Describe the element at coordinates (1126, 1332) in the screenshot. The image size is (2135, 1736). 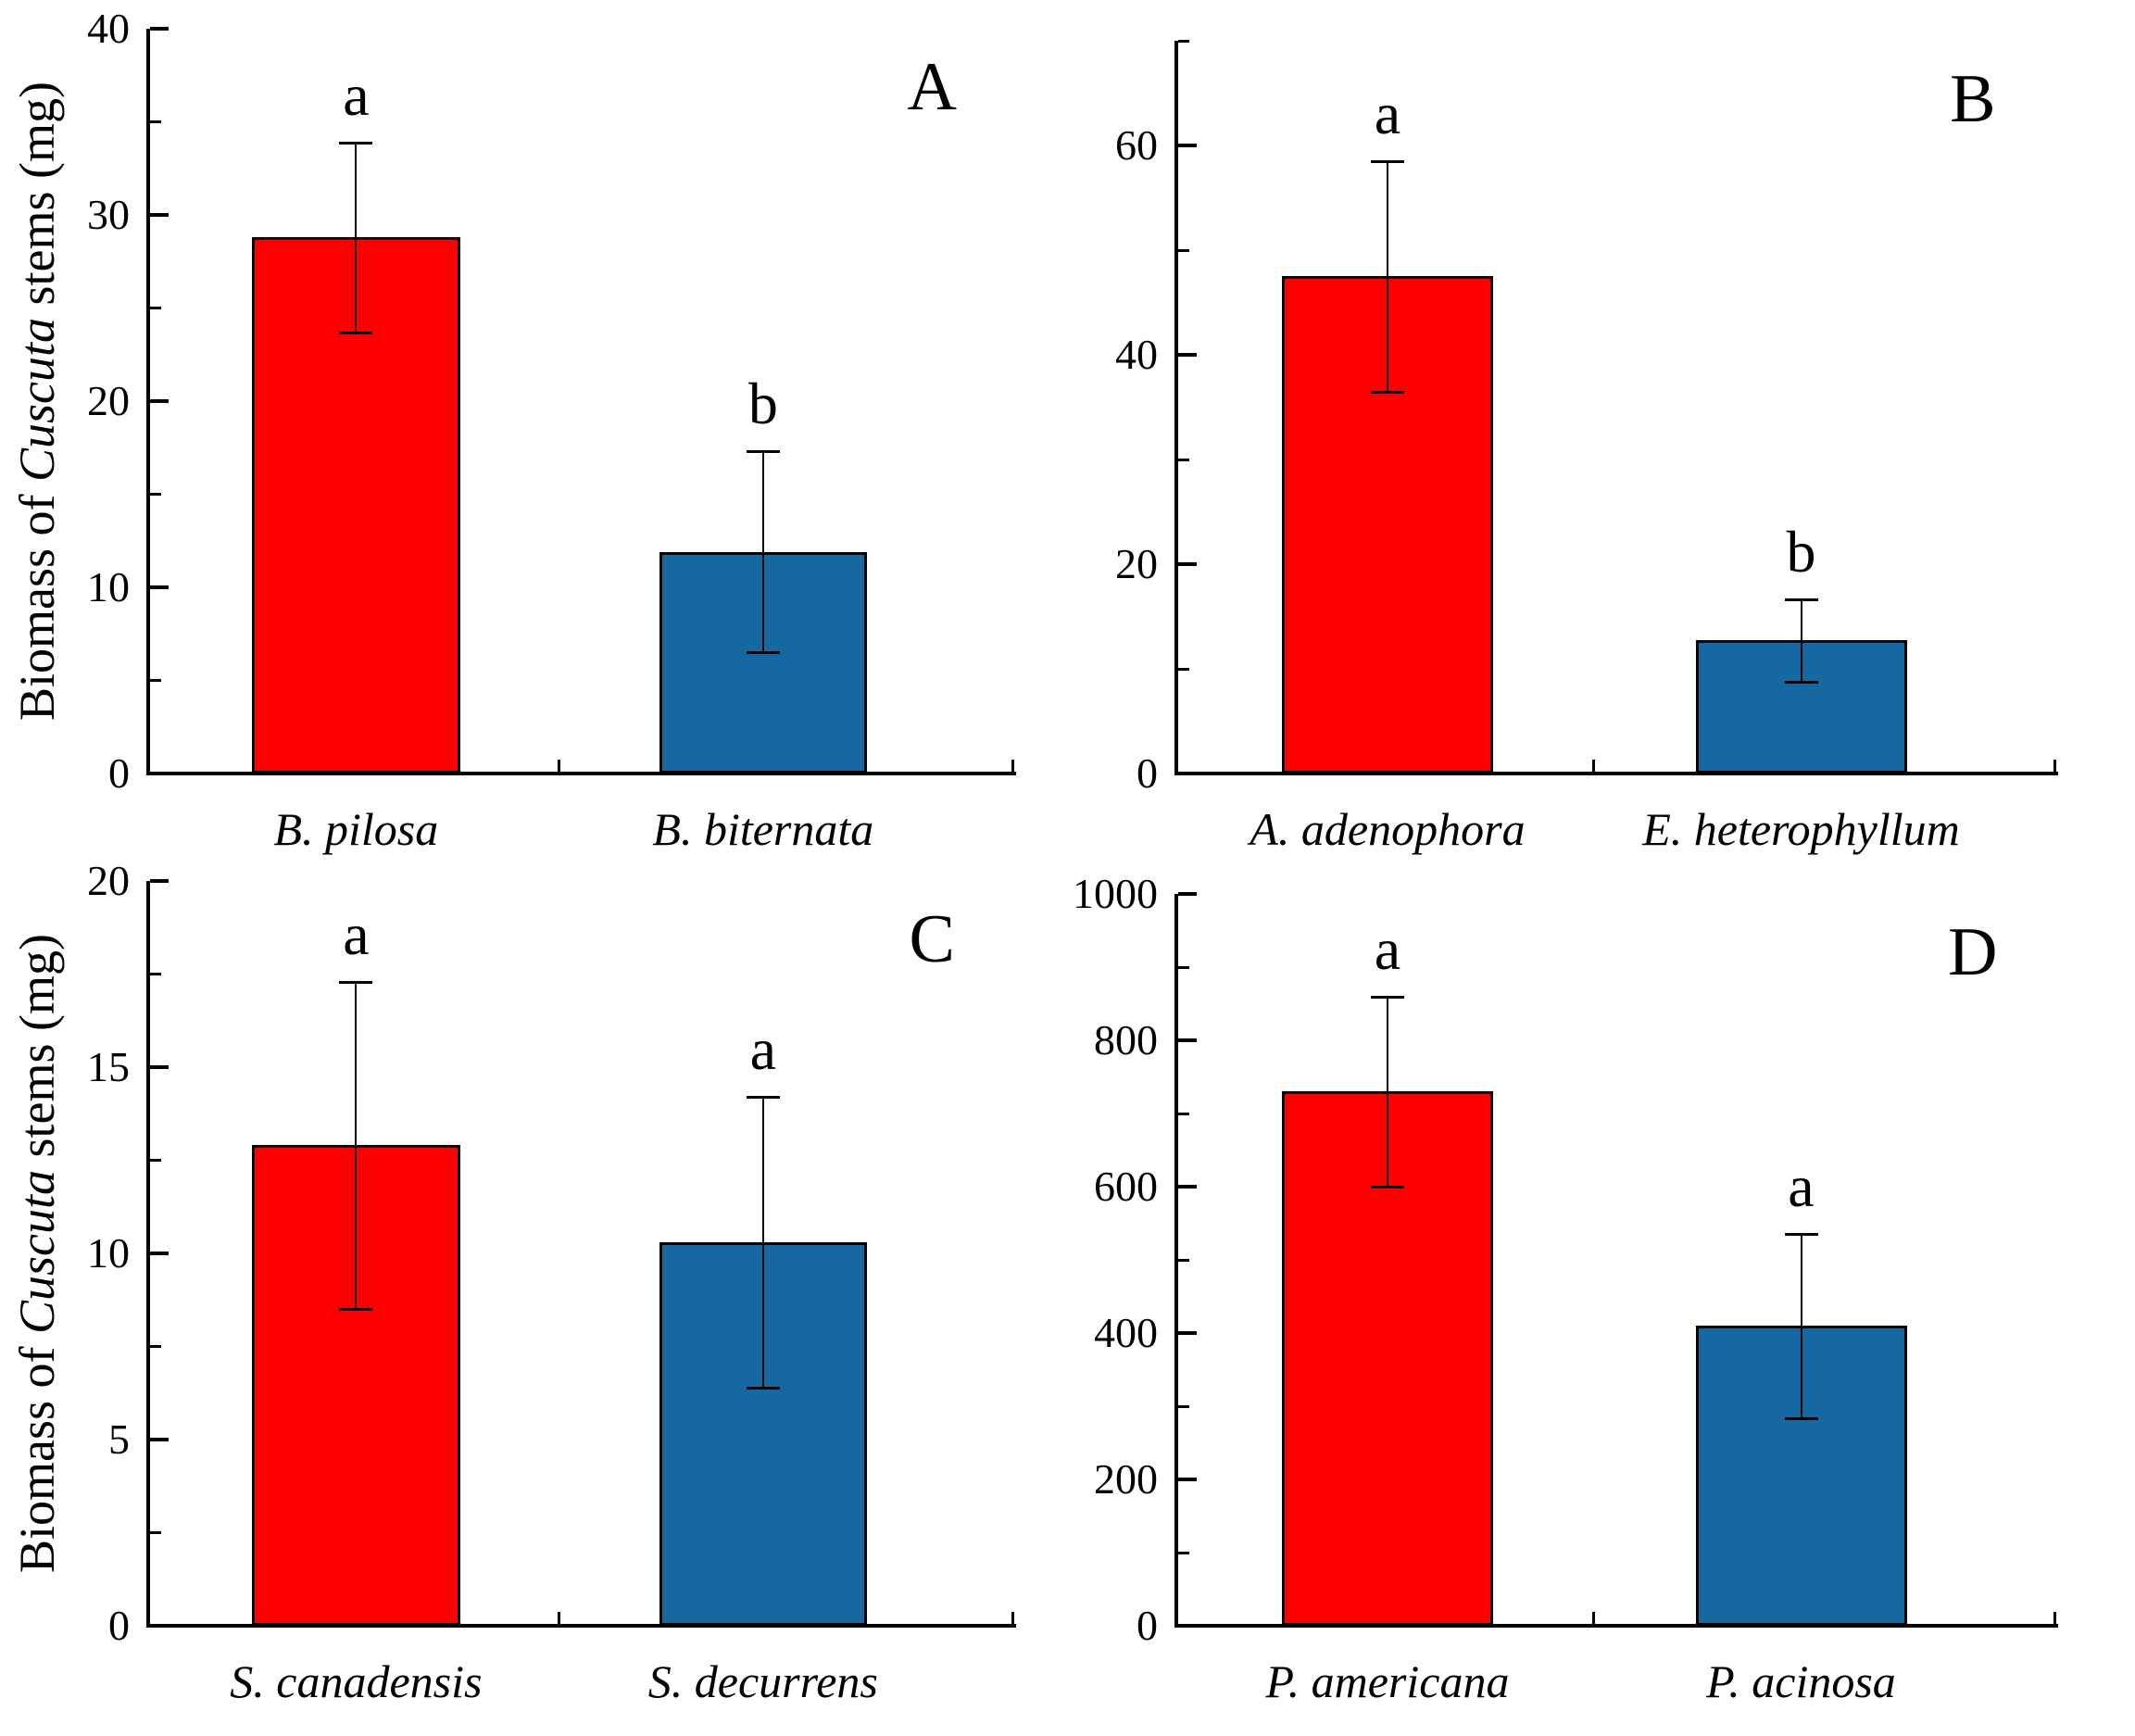
I see `y-tick-label: 400` at that location.